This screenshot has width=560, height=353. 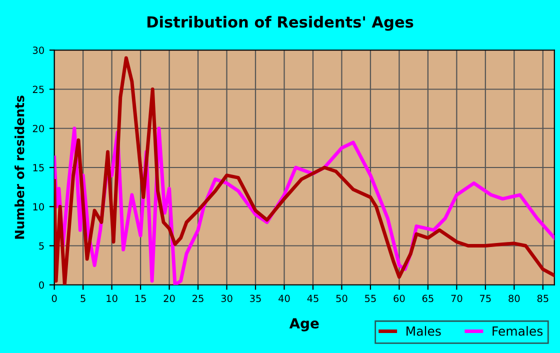 I want to click on y-tick-label: 10, so click(x=38, y=206).